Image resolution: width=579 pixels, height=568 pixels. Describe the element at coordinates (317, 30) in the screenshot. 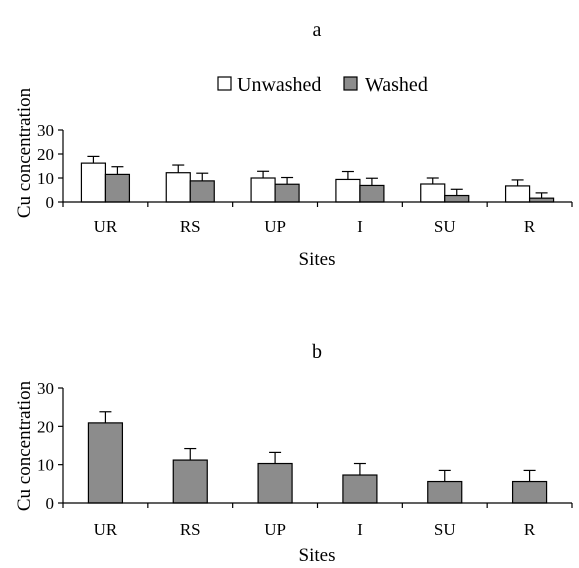

I see `panel-label-a: a` at that location.